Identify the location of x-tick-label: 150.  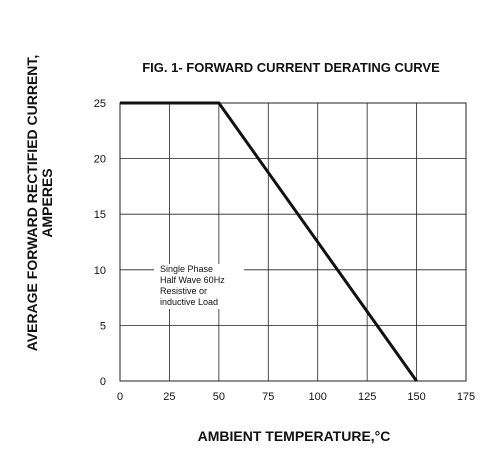
(416, 397).